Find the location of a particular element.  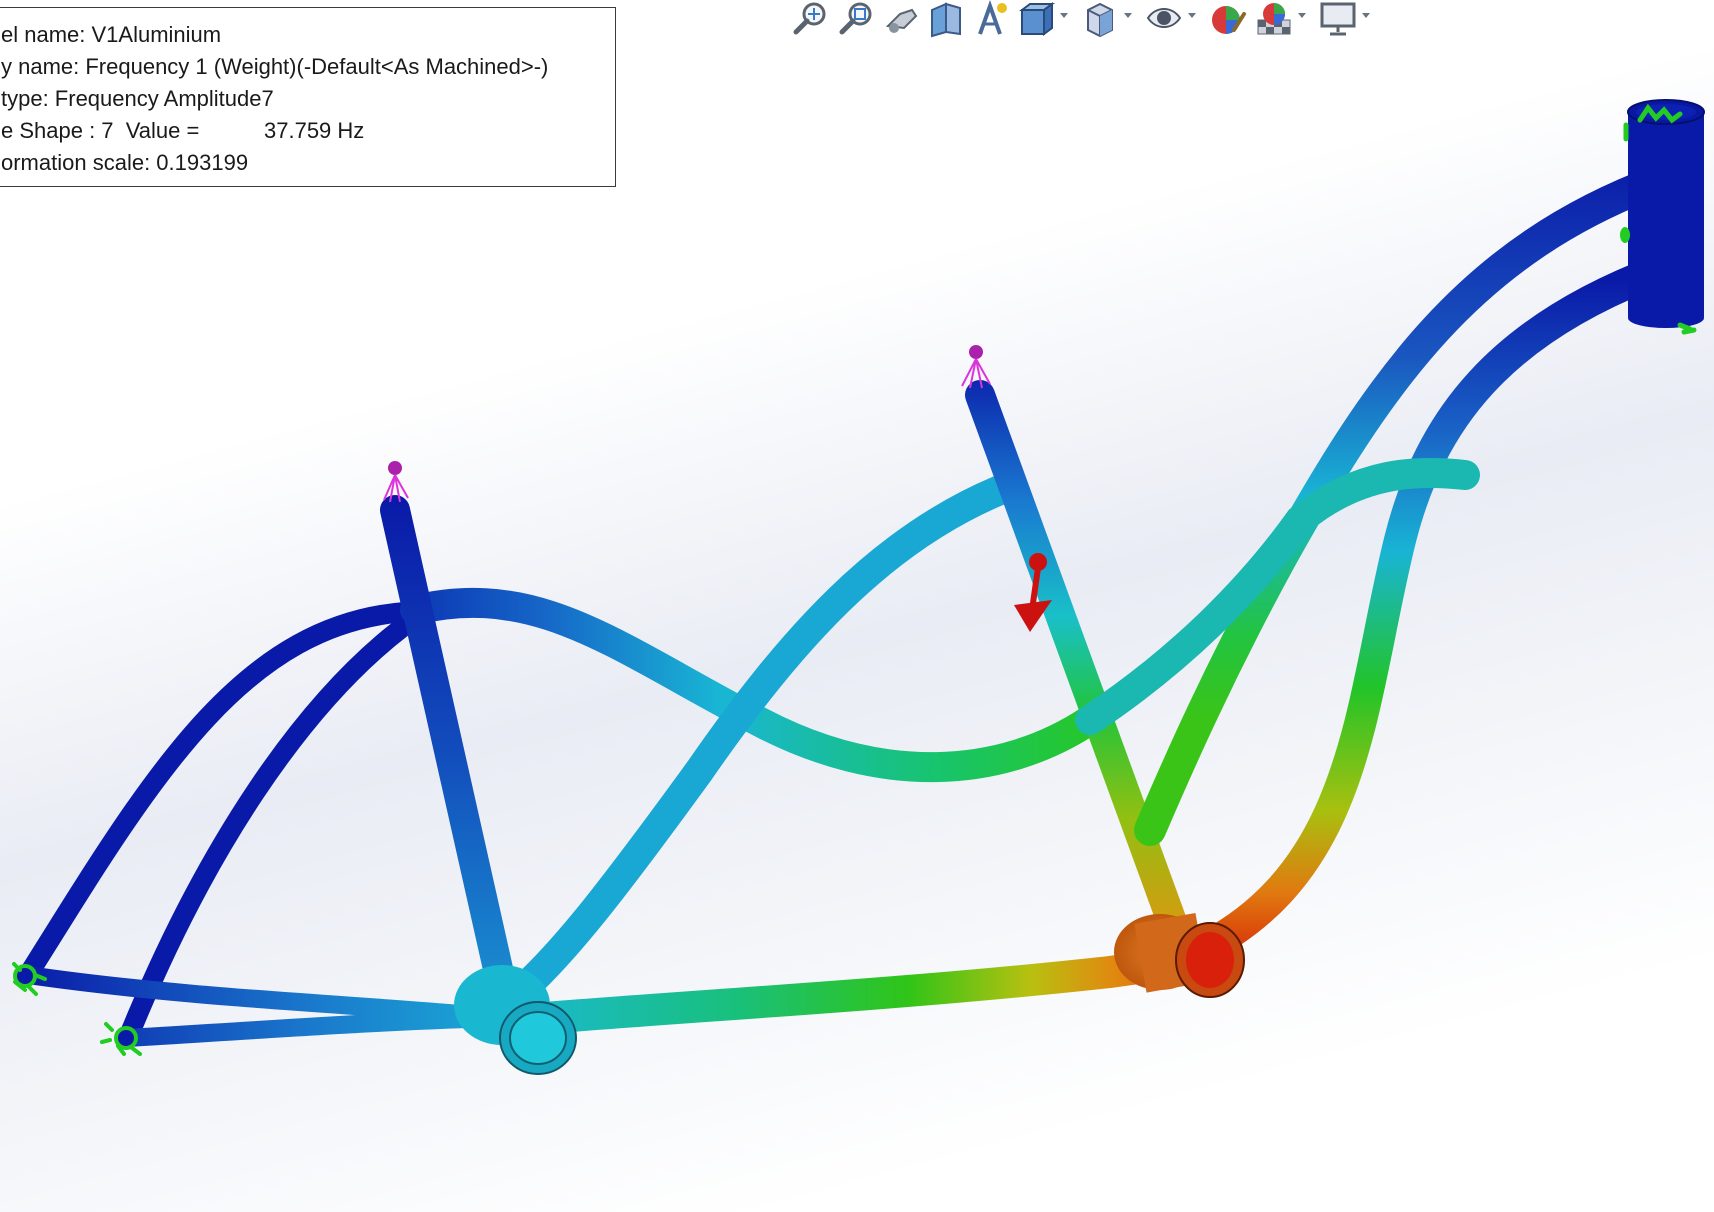

top-tube-wavy is located at coordinates (752, 685).